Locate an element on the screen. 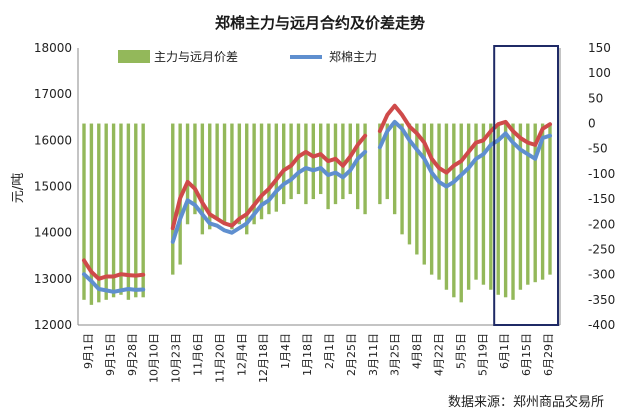 The width and height of the screenshot is (638, 413). y-axis-label: 元/吨 is located at coordinates (18, 188).